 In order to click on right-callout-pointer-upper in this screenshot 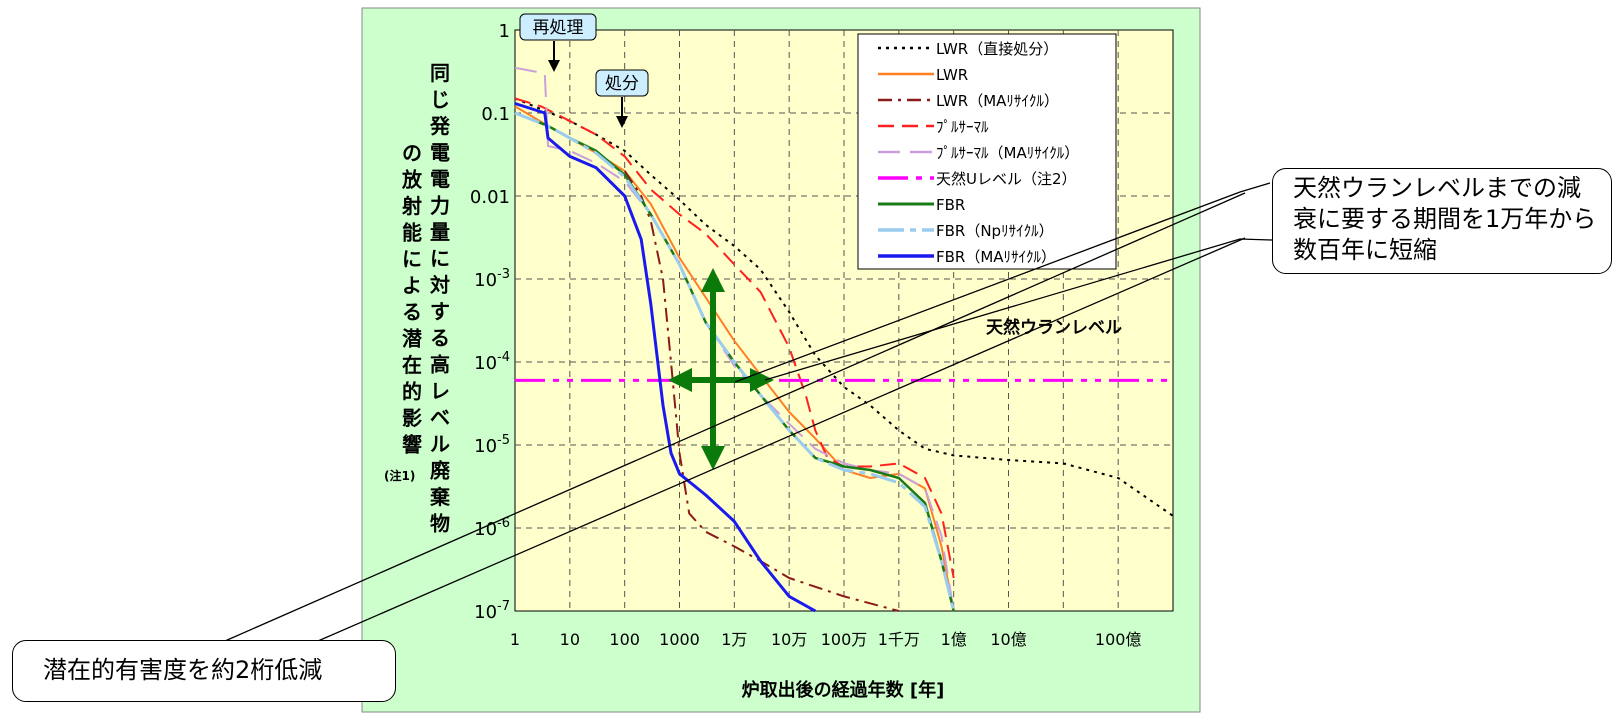, I will do `click(1002, 282)`.